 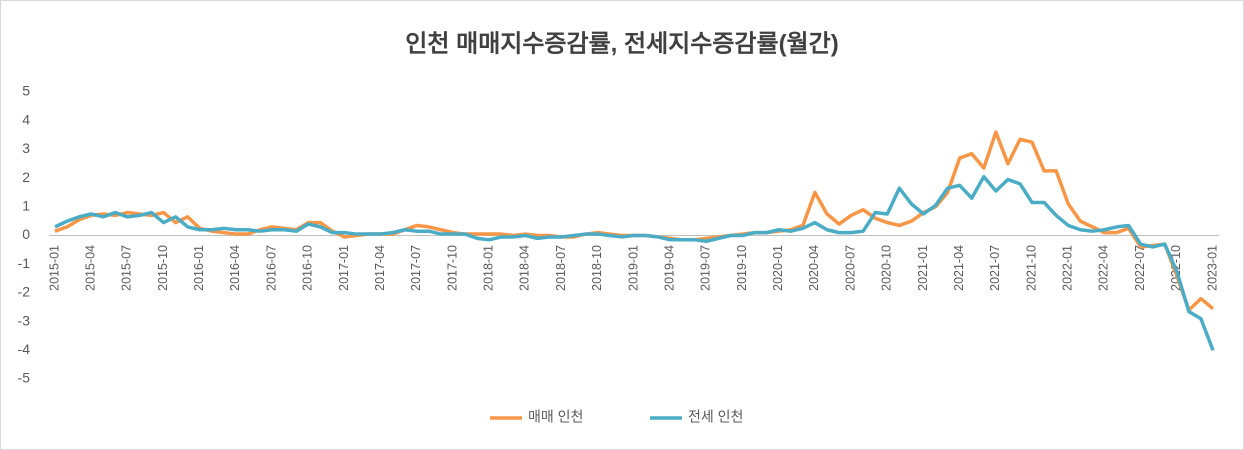 What do you see at coordinates (1104, 268) in the screenshot?
I see `x-tick-label: 2022-04` at bounding box center [1104, 268].